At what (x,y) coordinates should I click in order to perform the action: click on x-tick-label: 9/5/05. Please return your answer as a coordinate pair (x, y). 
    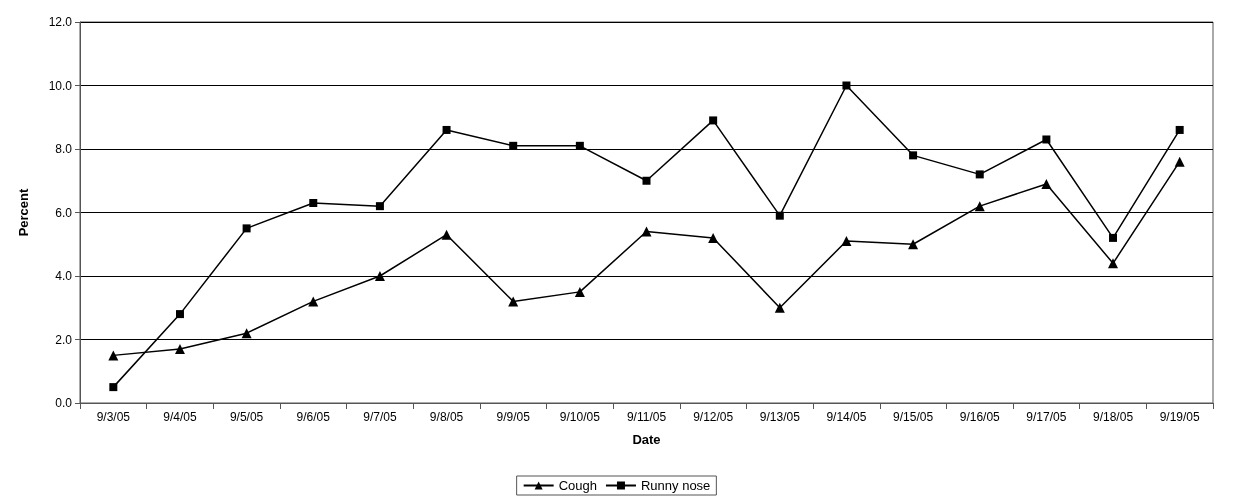
    Looking at the image, I should click on (246, 417).